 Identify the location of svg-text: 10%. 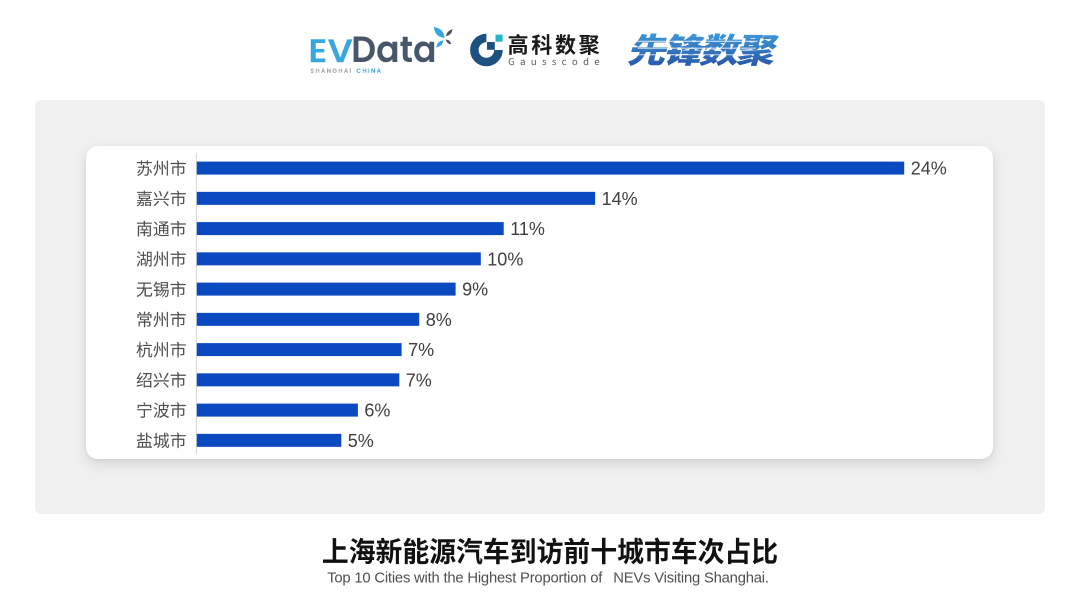
(505, 259).